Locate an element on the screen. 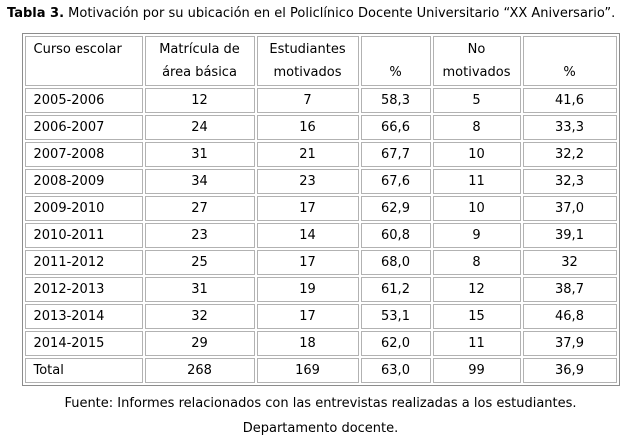 This screenshot has height=438, width=641. value-cell: 53,1 is located at coordinates (395, 316).